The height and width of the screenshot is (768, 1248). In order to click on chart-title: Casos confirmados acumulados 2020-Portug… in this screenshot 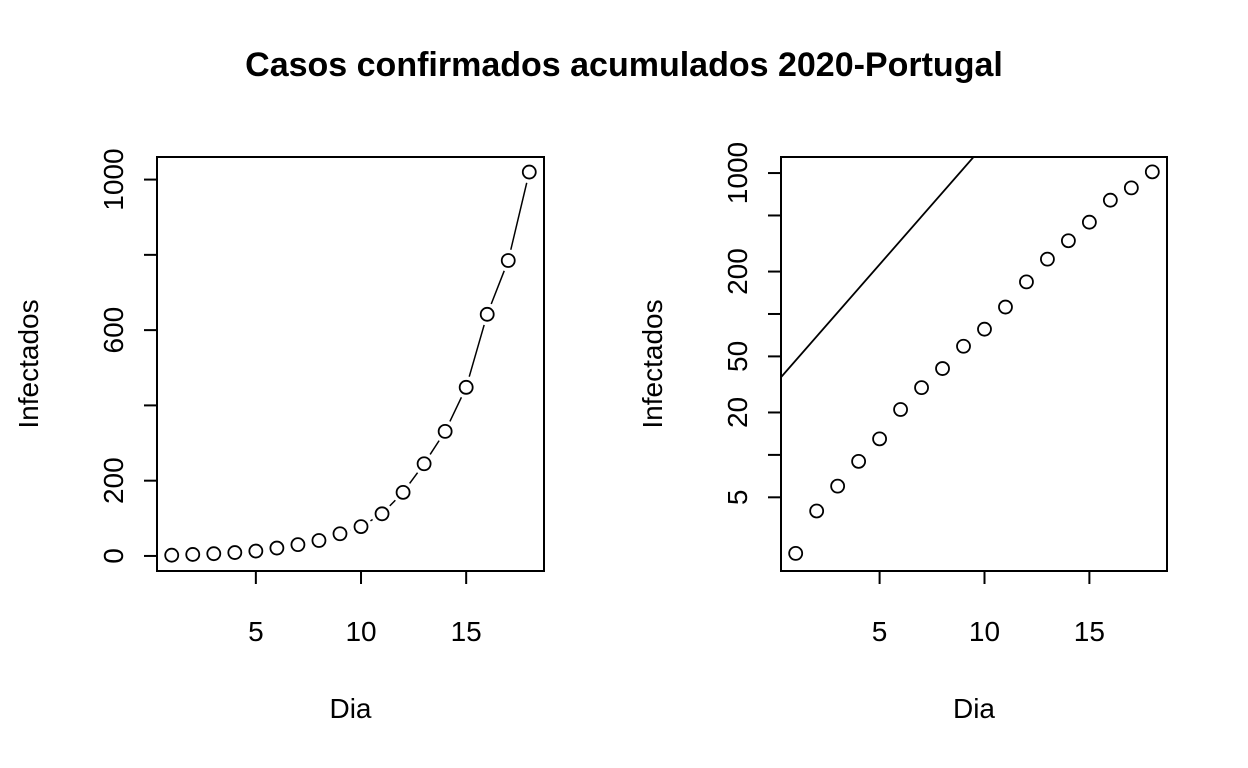, I will do `click(624, 65)`.